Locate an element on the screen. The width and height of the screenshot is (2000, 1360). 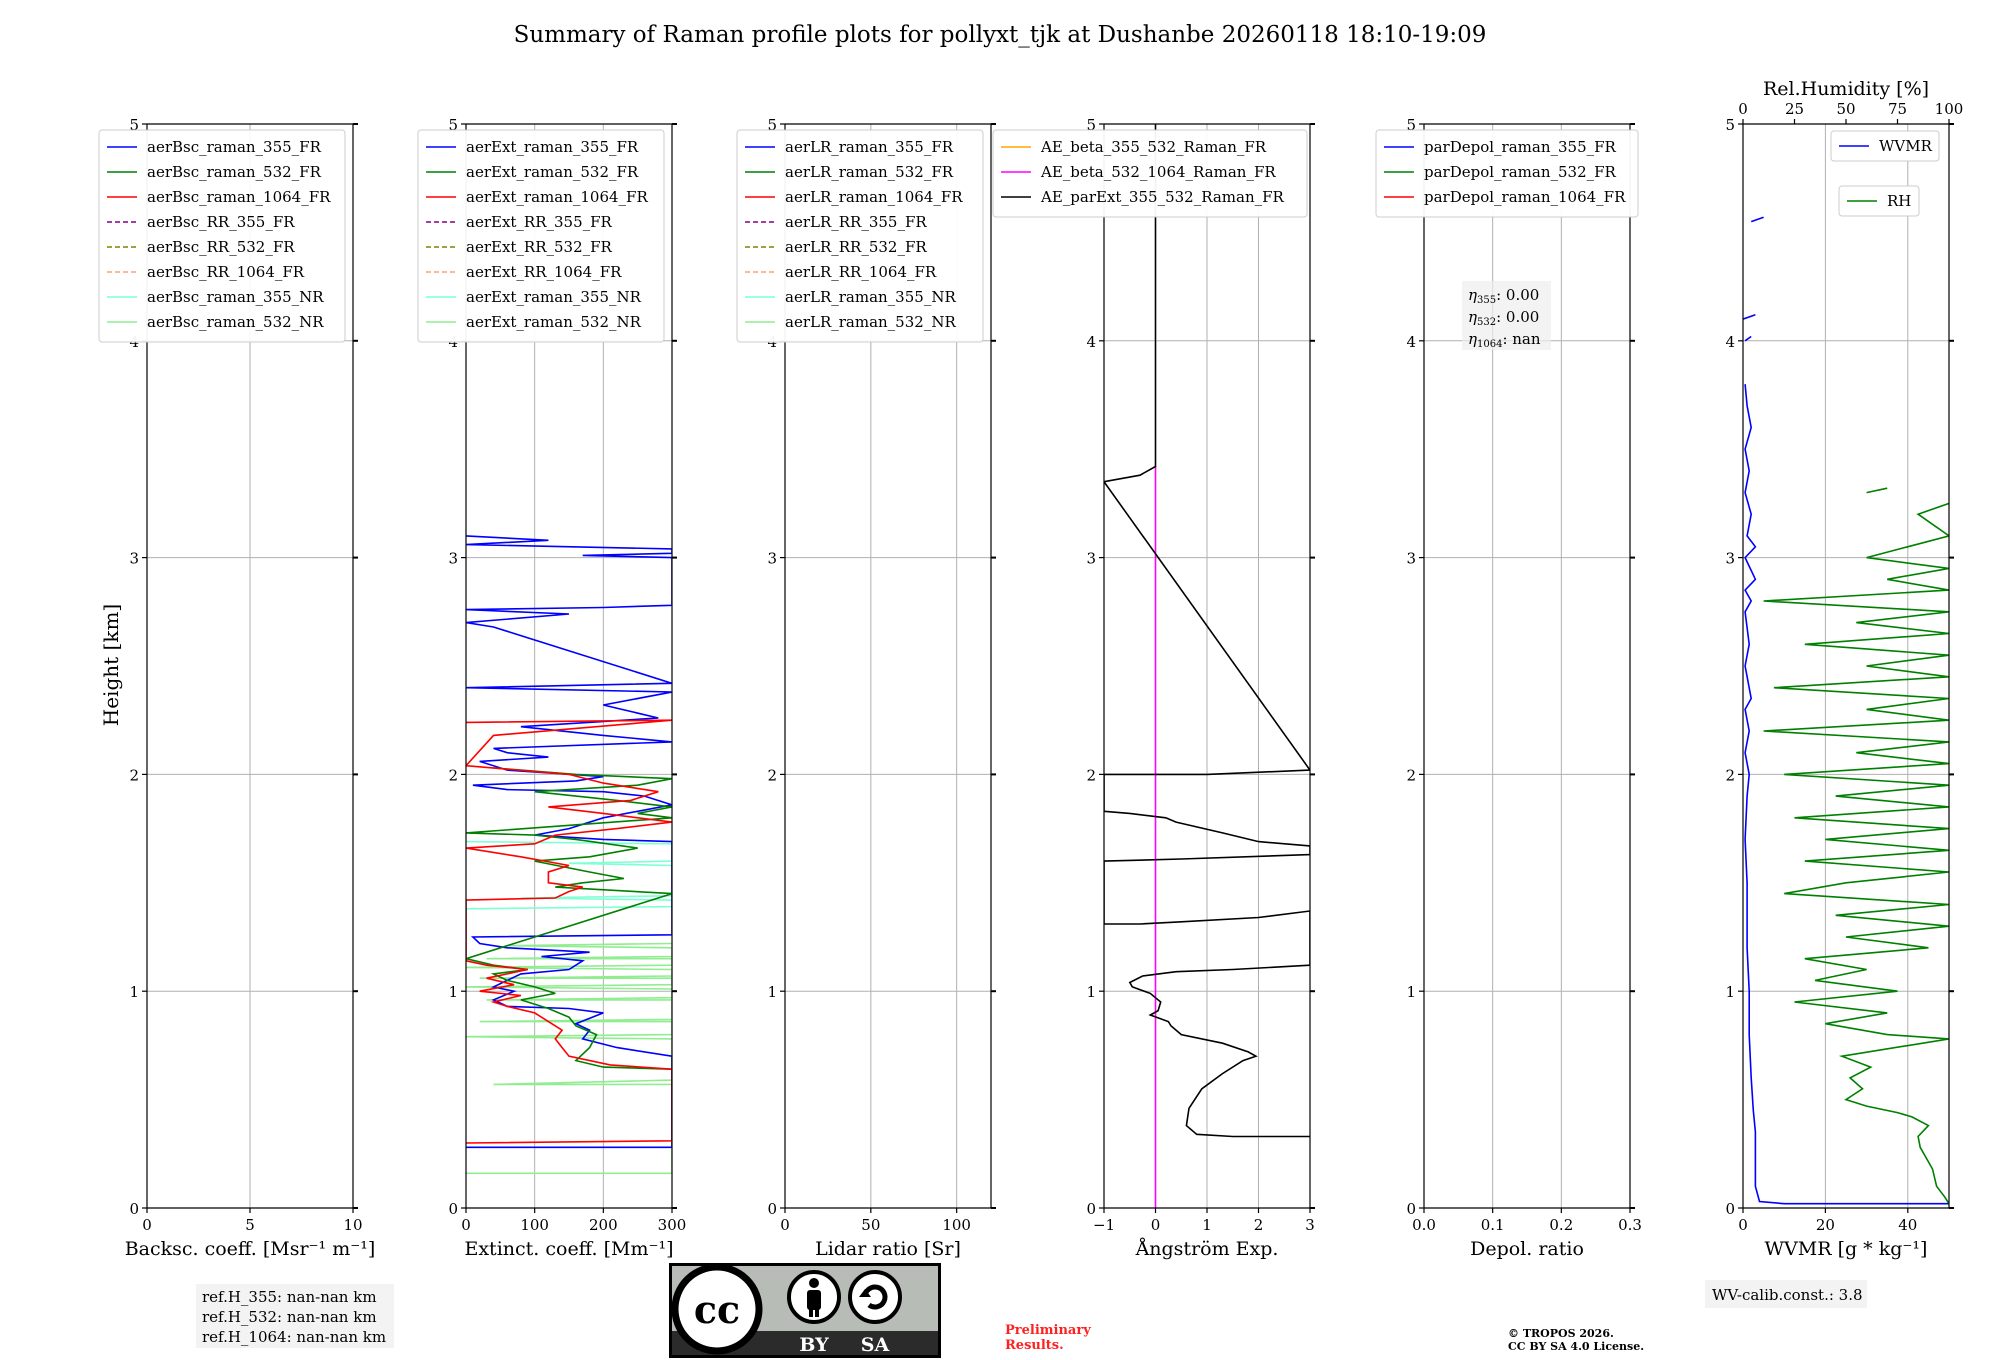
legend-entry: aerLR_RR_532_FR is located at coordinates (856, 247).